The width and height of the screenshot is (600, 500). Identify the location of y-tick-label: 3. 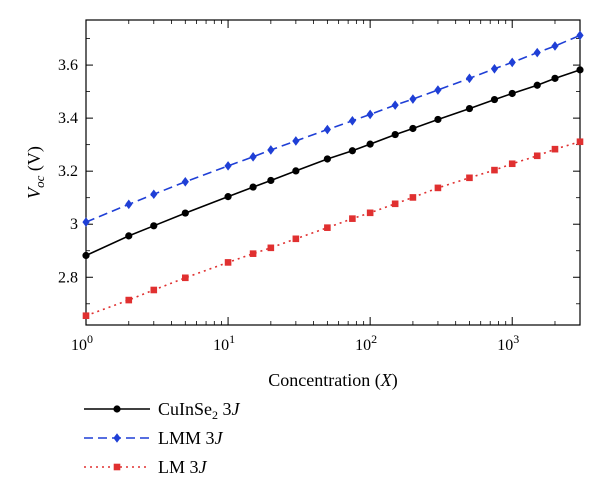
(74, 224).